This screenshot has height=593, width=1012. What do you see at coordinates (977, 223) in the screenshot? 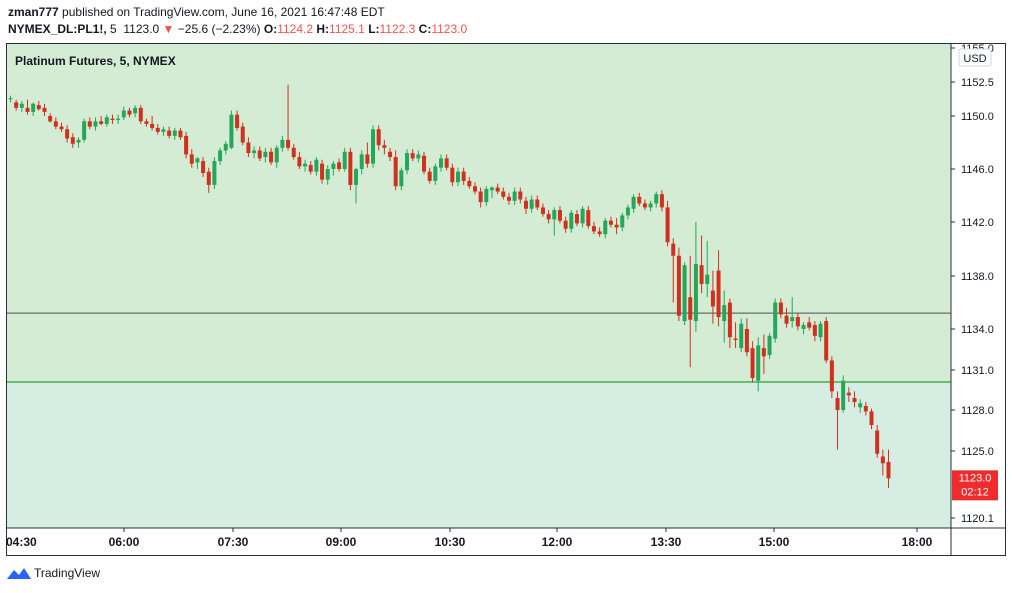
I see `y-tick-label: 1142.0` at bounding box center [977, 223].